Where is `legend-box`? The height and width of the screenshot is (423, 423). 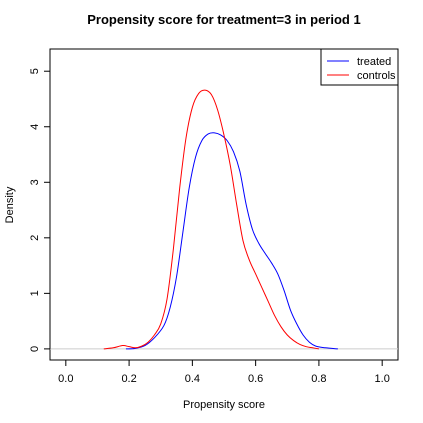
legend-box is located at coordinates (359, 67).